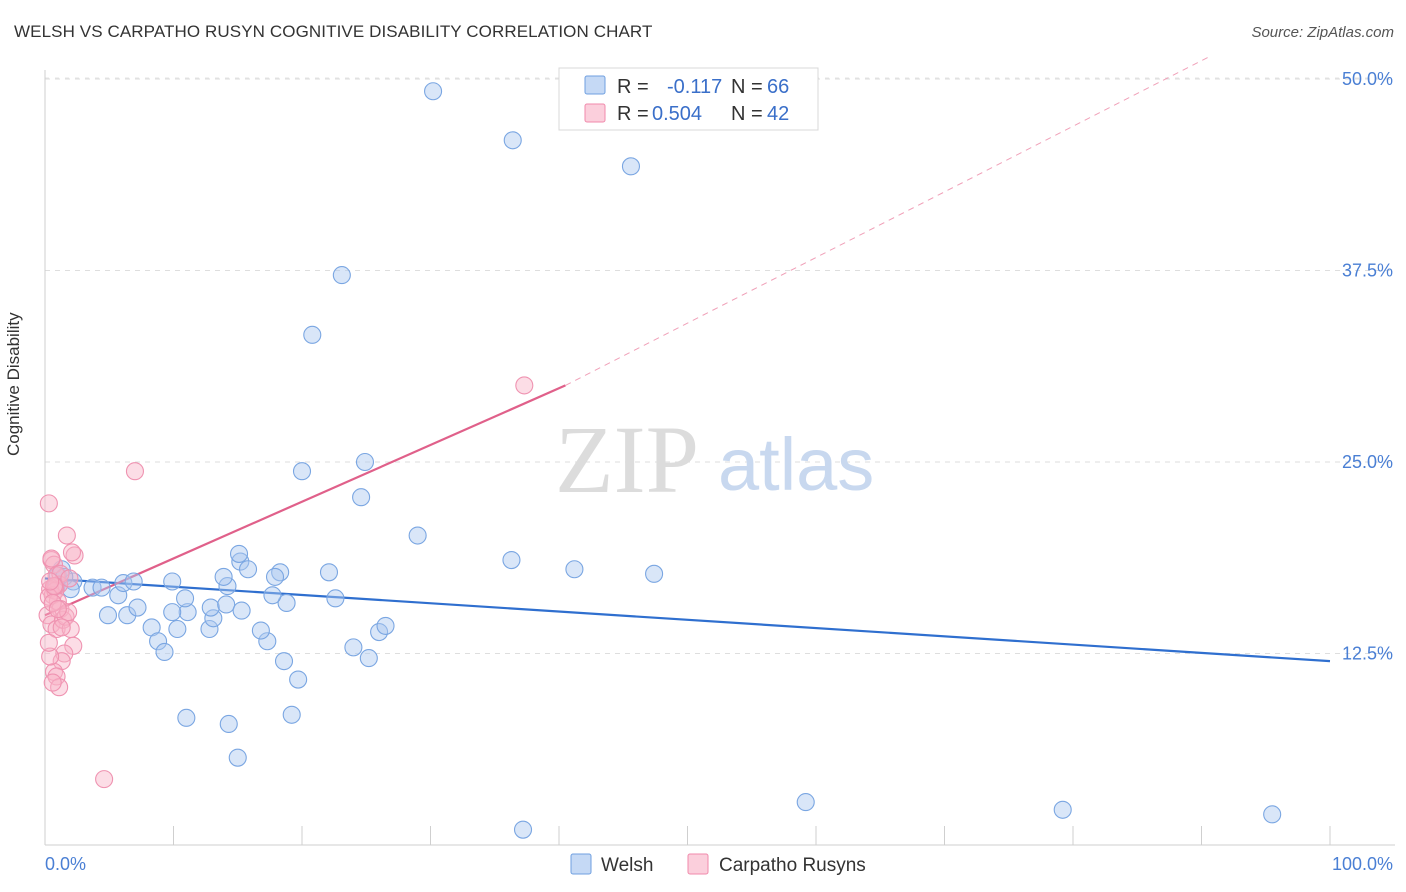 The height and width of the screenshot is (892, 1406). What do you see at coordinates (778, 87) in the screenshot?
I see `welsh-n-value: 66` at bounding box center [778, 87].